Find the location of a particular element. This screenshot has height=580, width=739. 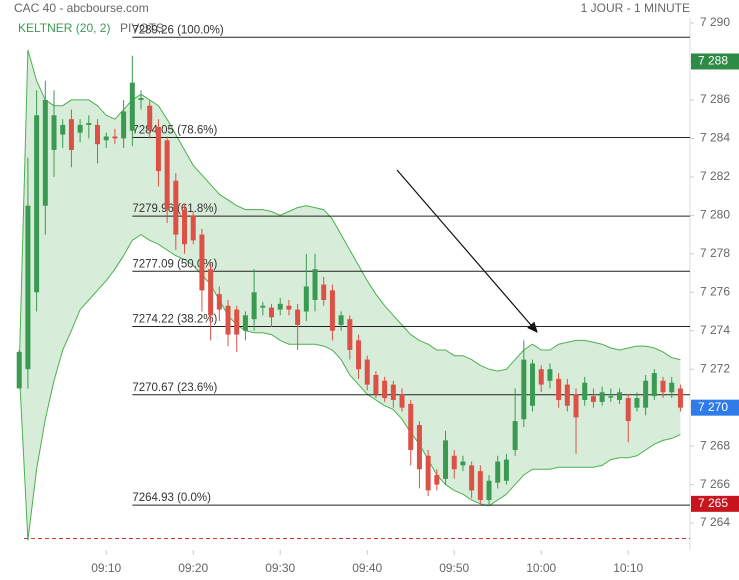

y-tick-label: 7 276 is located at coordinates (715, 291).